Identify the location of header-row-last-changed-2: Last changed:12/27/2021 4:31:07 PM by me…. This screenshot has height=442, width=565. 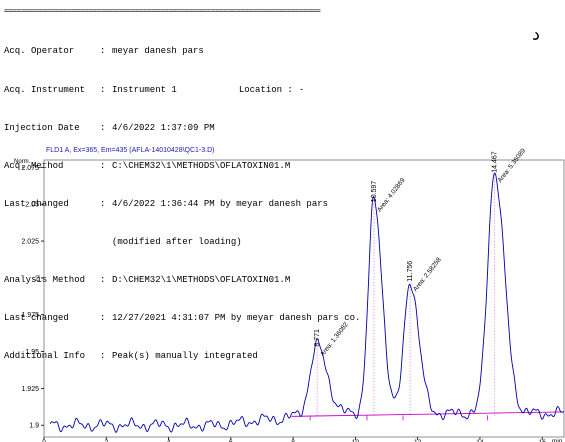
(182, 318).